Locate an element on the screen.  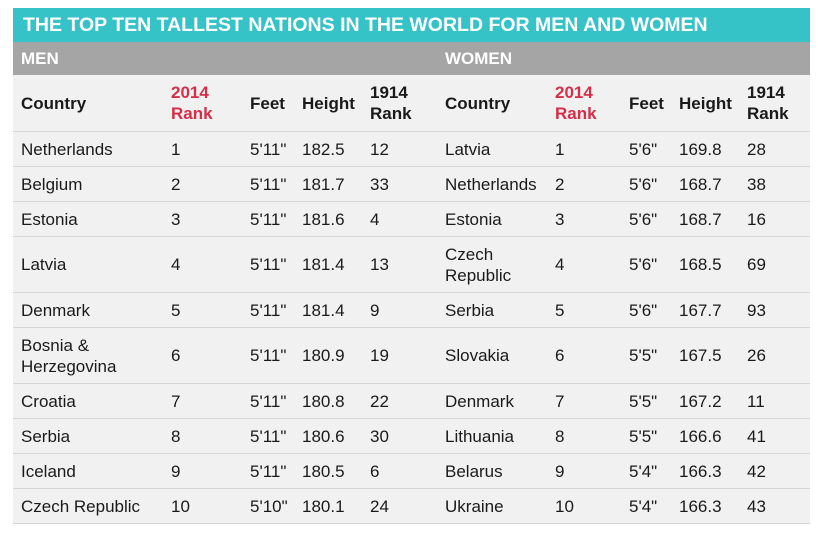
men-height-cell: 180.8 is located at coordinates (328, 401).